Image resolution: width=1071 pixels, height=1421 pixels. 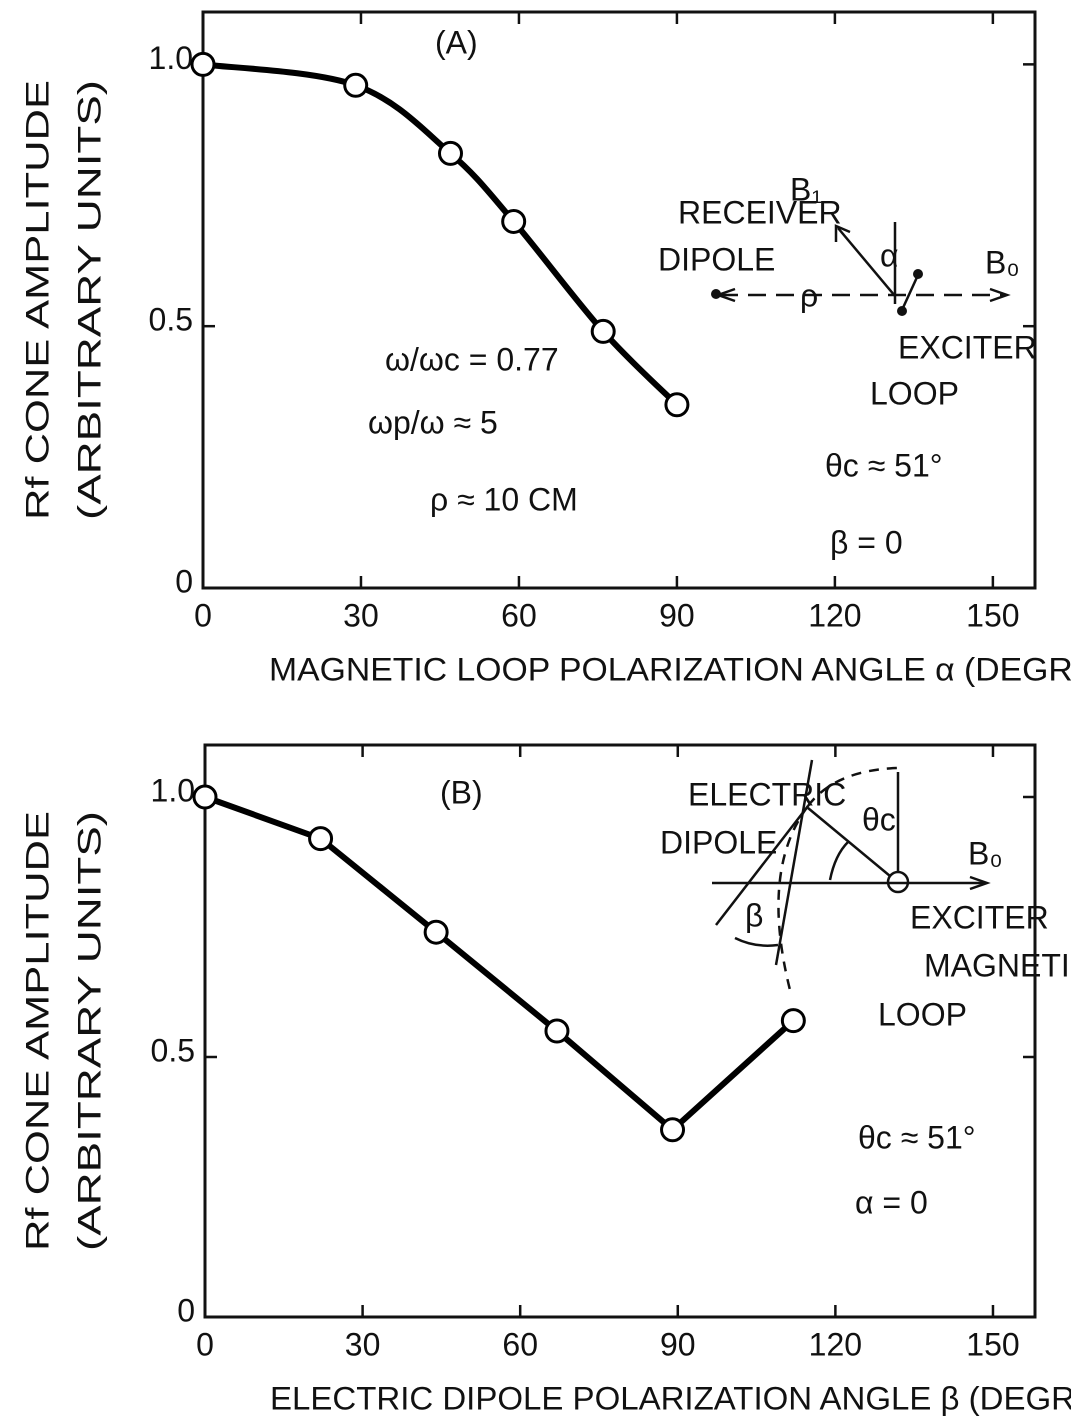 What do you see at coordinates (433, 422) in the screenshot?
I see `annotation: ωp/ω ≈ 5` at bounding box center [433, 422].